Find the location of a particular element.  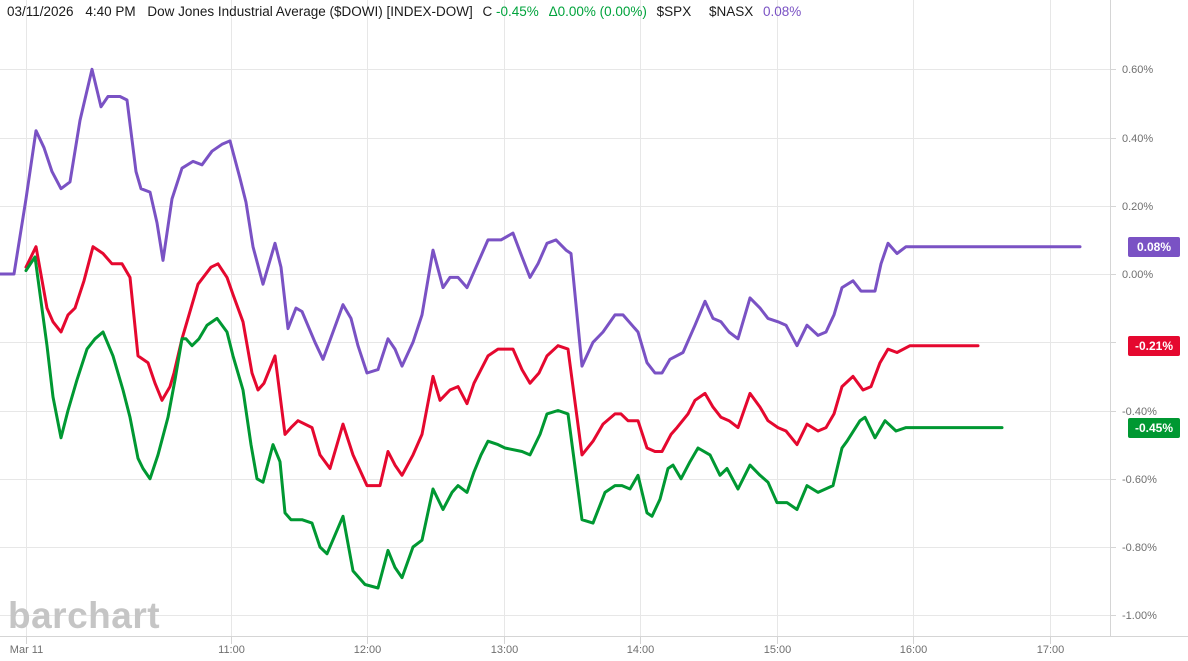

quote-time: 4:40 PM is located at coordinates (110, 11).